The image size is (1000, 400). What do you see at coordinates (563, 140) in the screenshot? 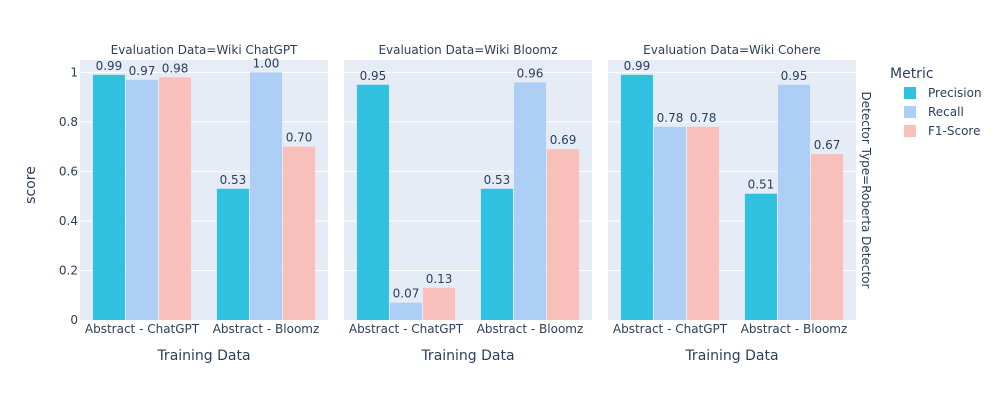
I see `bar-label: 0.69` at bounding box center [563, 140].